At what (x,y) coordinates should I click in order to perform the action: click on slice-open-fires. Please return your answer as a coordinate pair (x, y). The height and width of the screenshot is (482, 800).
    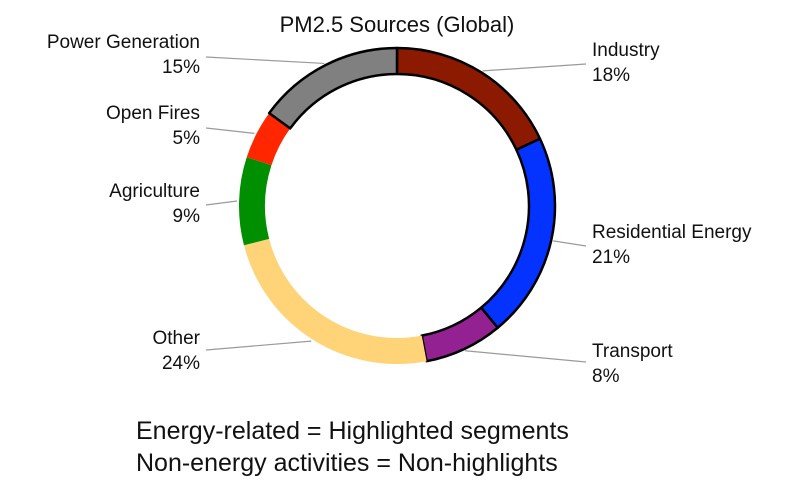
    Looking at the image, I should click on (268, 139).